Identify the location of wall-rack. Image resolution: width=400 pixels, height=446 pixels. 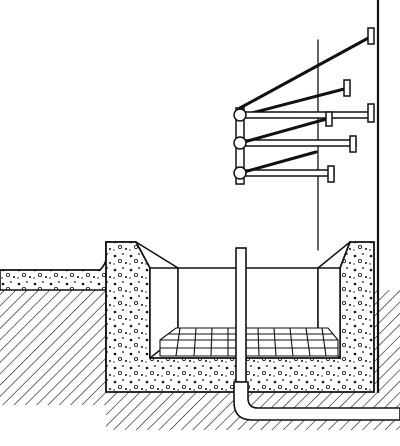
(304, 106).